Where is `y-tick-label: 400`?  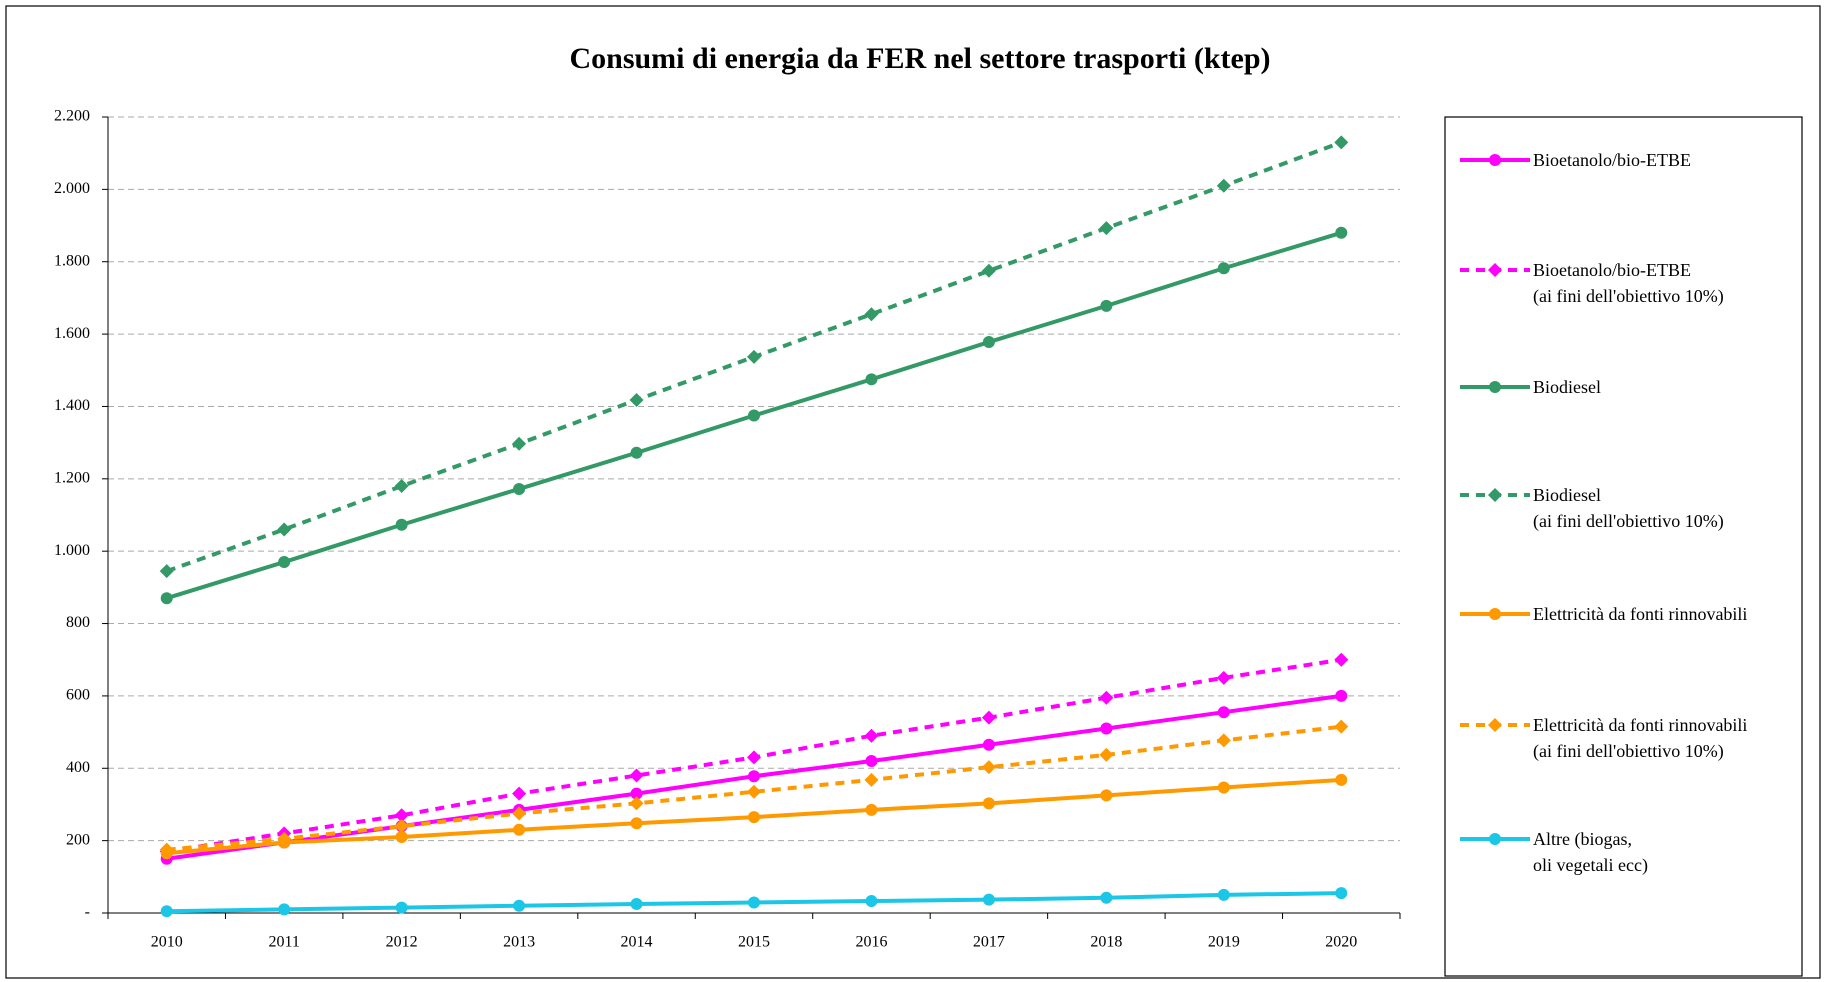
y-tick-label: 400 is located at coordinates (78, 767).